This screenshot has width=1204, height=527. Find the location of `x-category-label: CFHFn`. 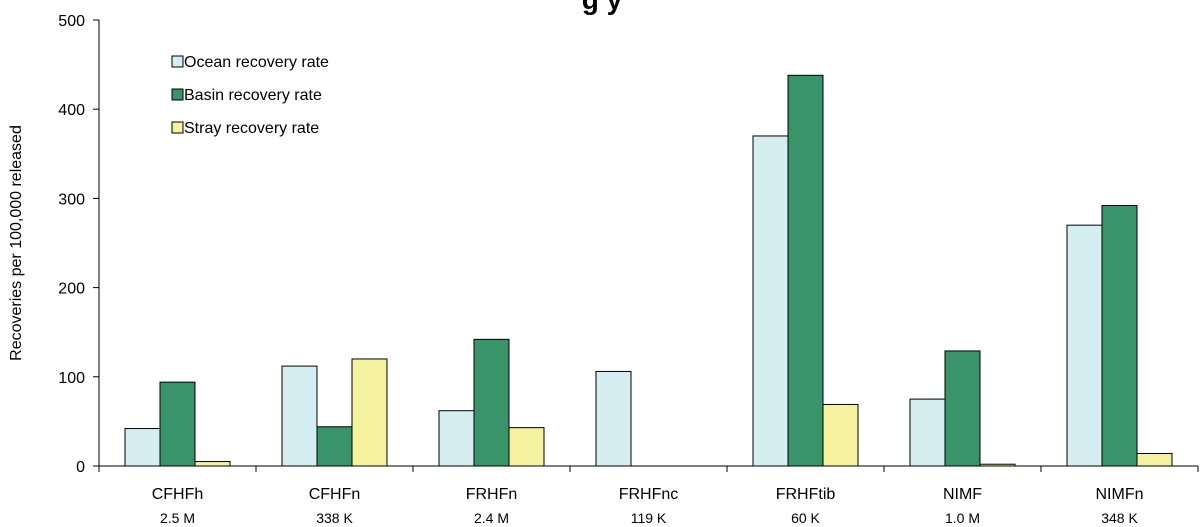

x-category-label: CFHFn is located at coordinates (335, 494).